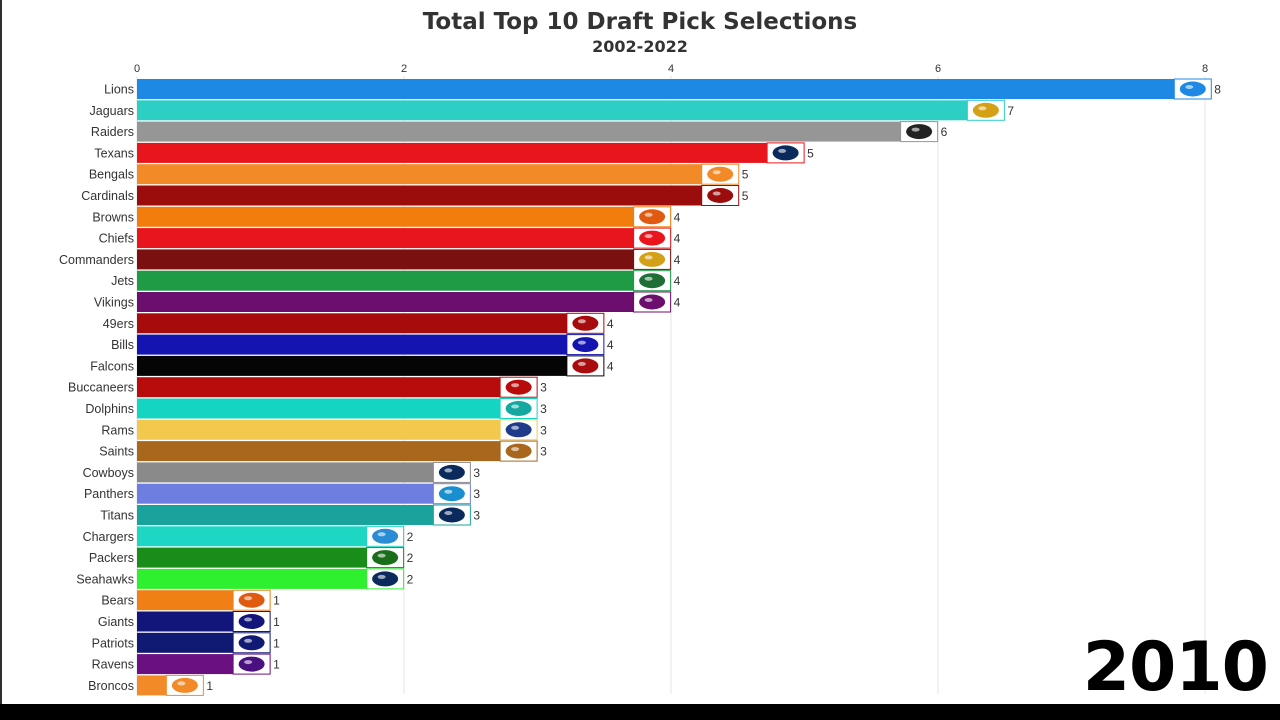  I want to click on bar-group-jets: Jets 4, so click(396, 281).